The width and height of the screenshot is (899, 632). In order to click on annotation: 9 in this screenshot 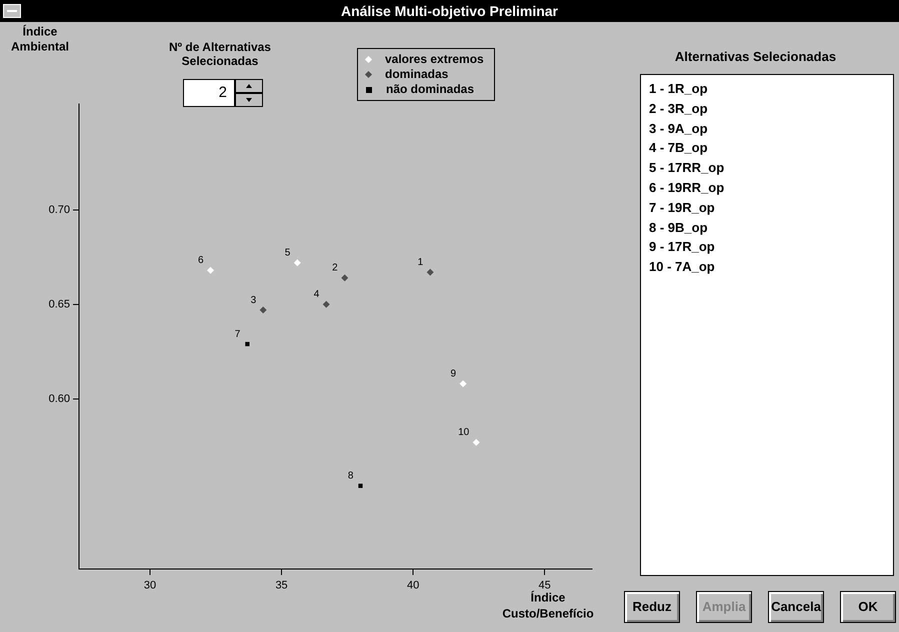, I will do `click(453, 374)`.